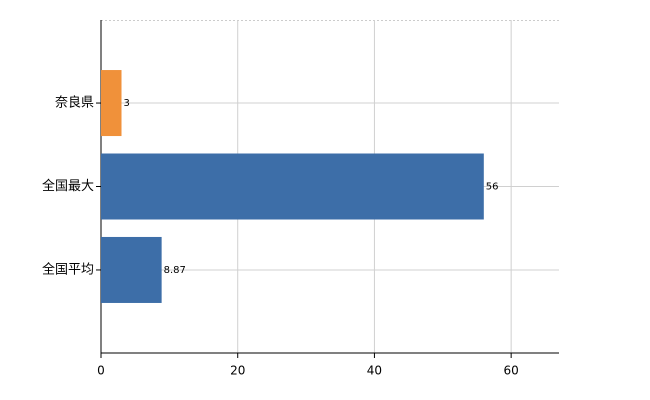 The height and width of the screenshot is (400, 650). What do you see at coordinates (74, 103) in the screenshot?
I see `y-tick-label: 奈良県` at bounding box center [74, 103].